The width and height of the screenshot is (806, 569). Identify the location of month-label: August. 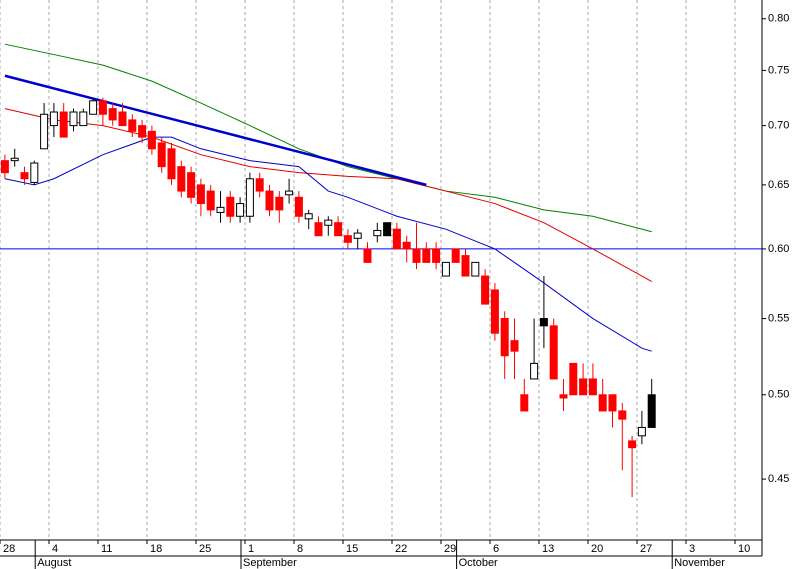
(54, 563).